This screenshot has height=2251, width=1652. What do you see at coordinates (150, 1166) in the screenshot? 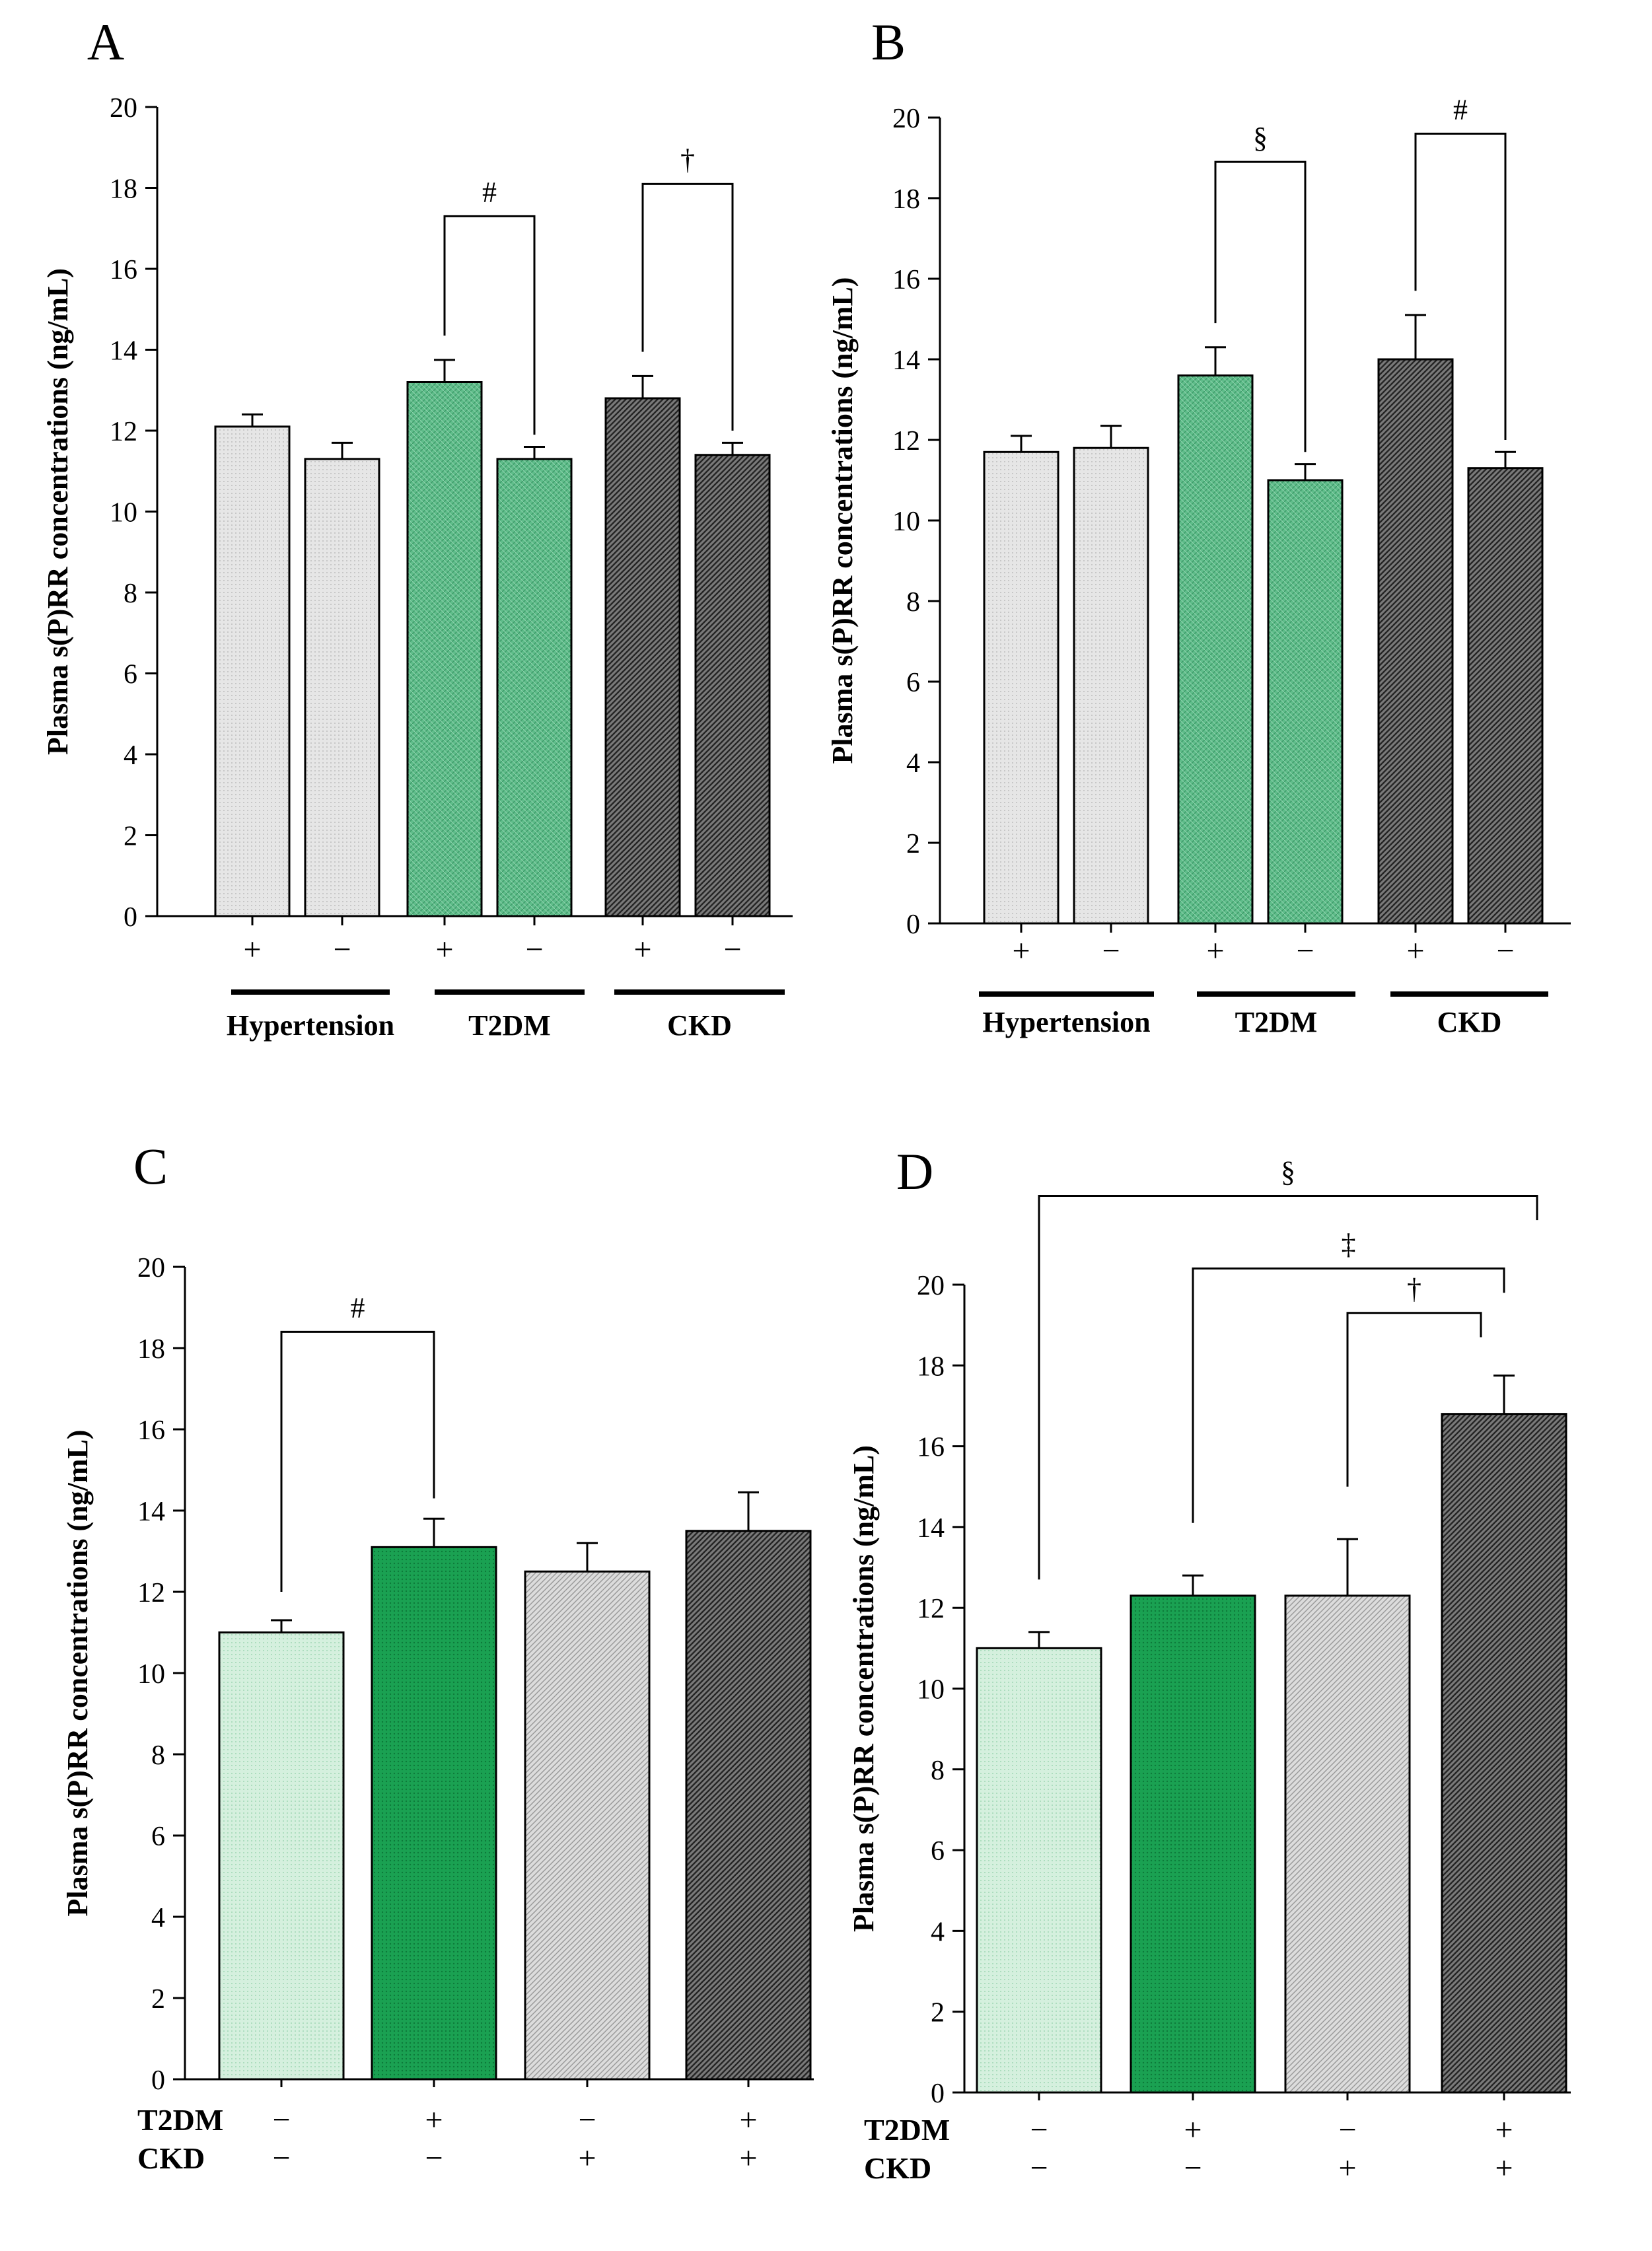
I see `panel-letter: C` at bounding box center [150, 1166].